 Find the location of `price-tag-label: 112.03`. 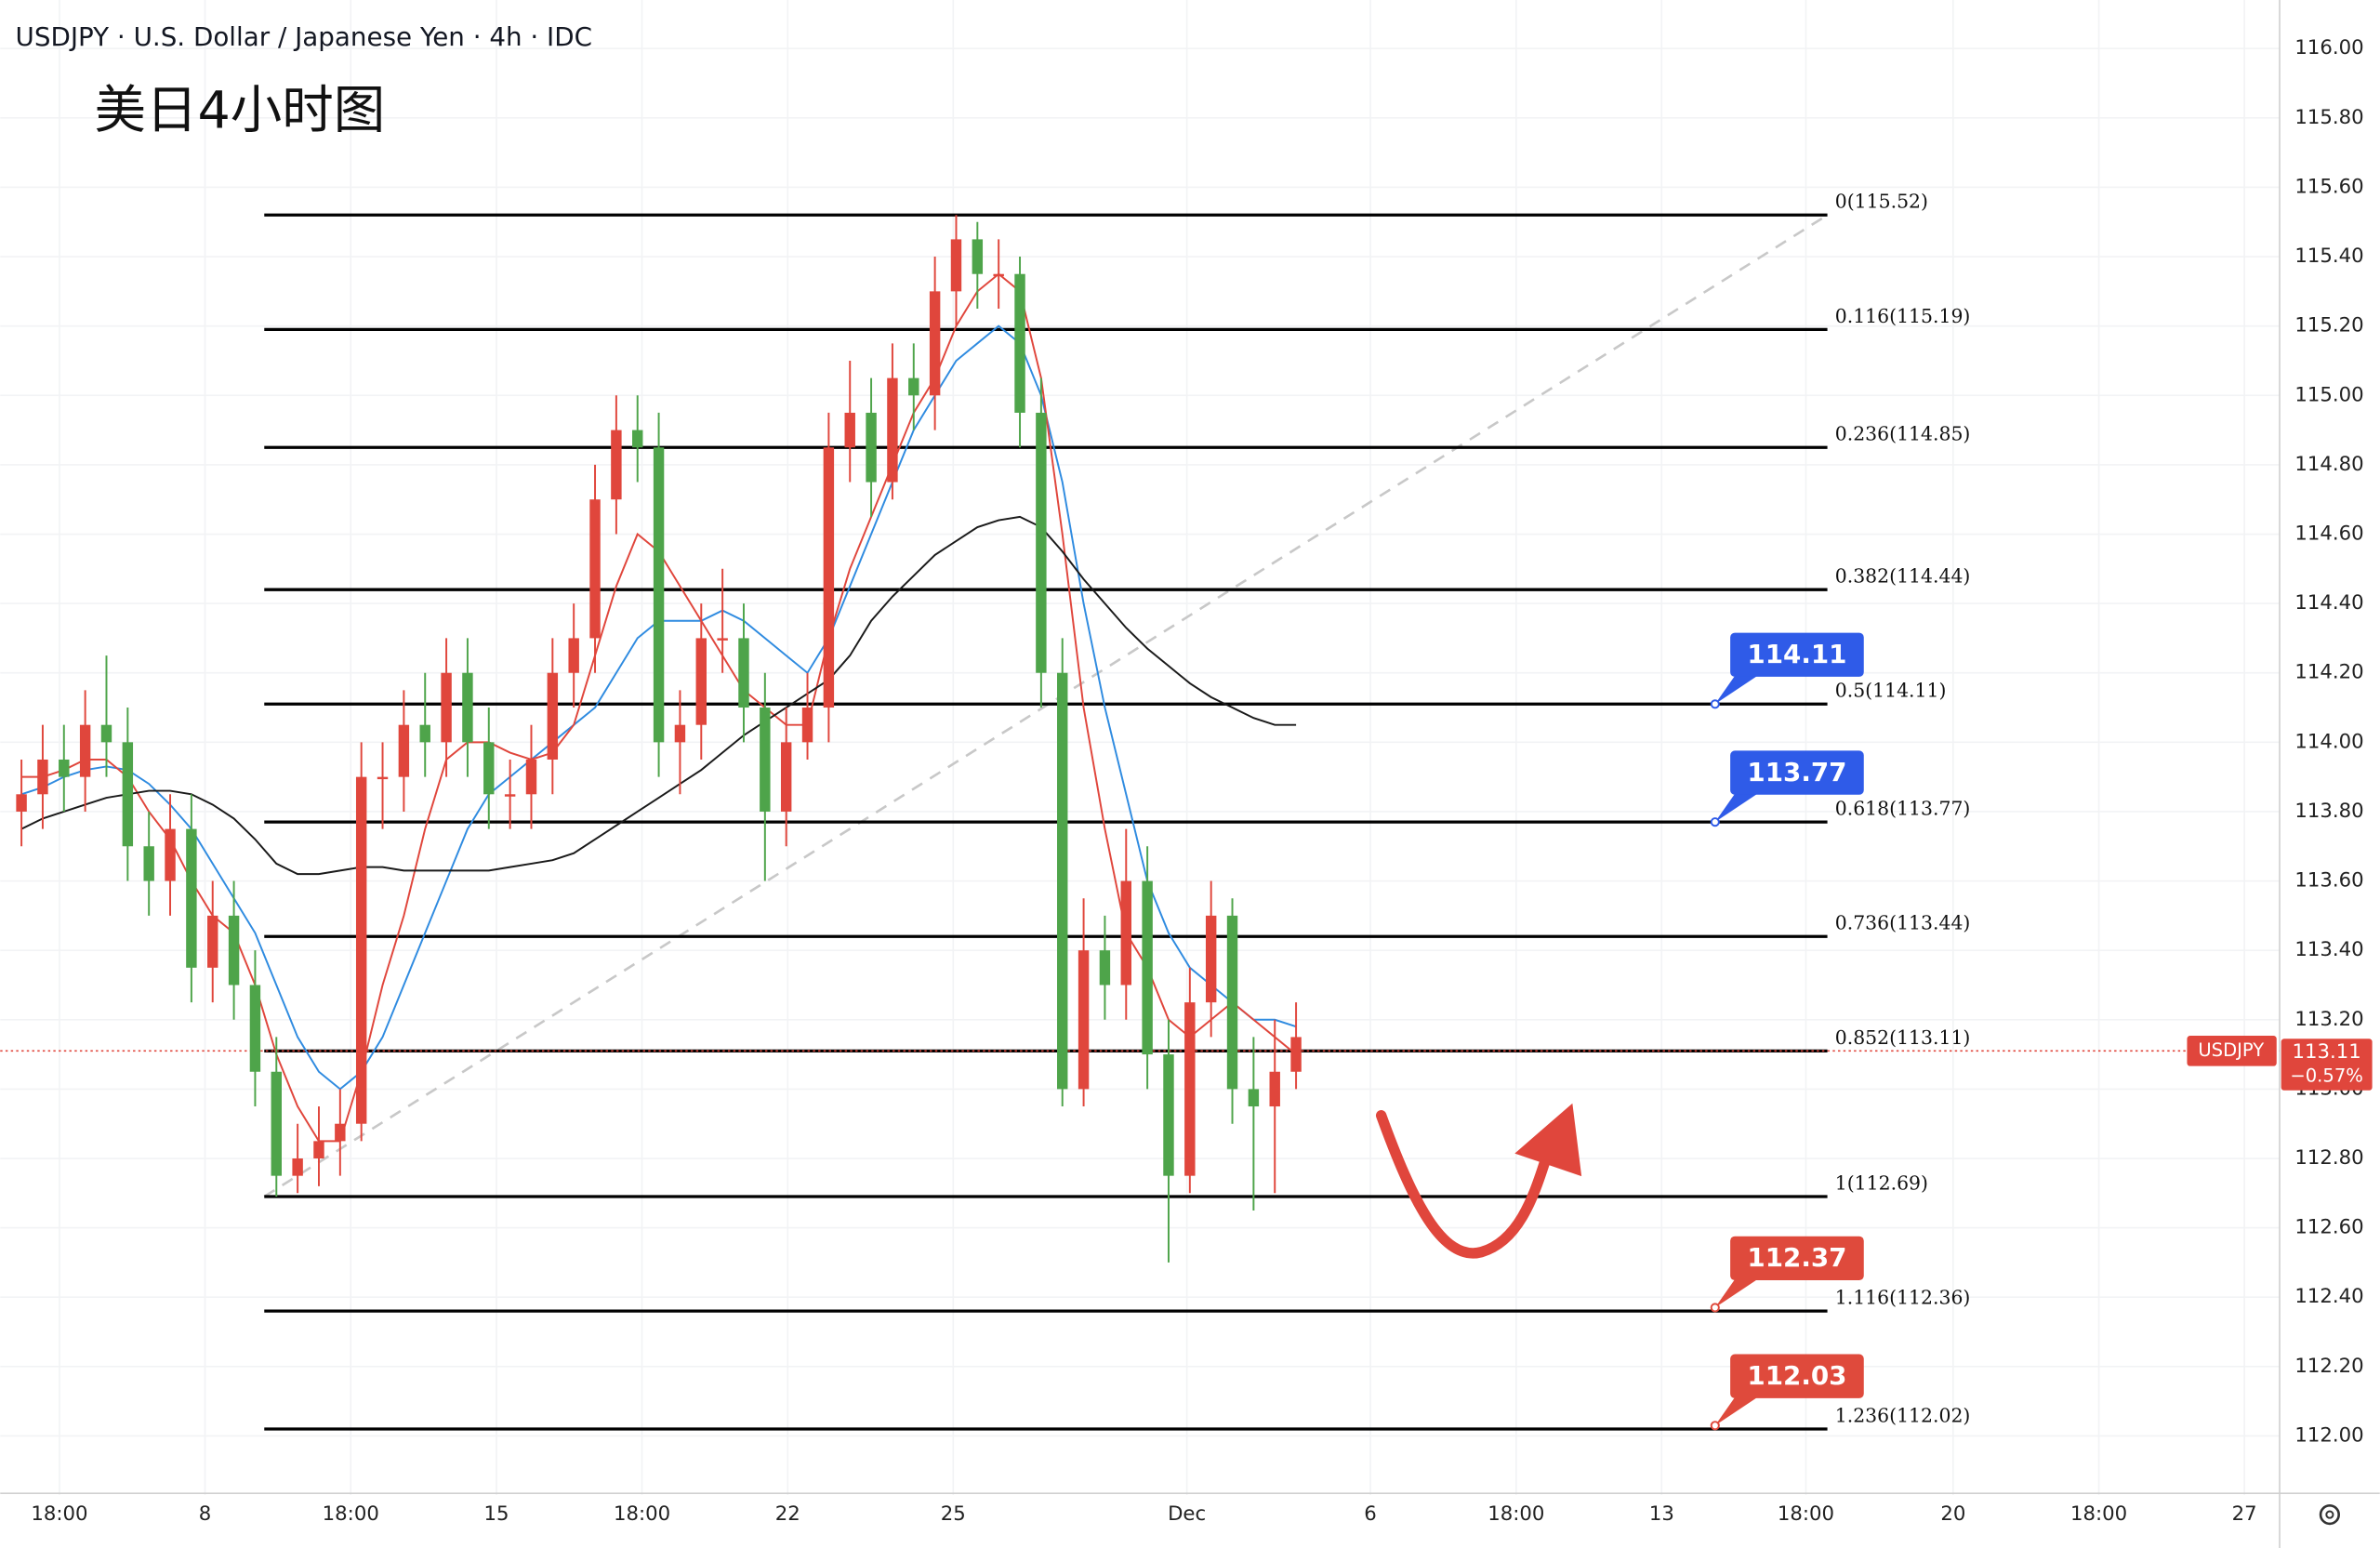

price-tag-label: 112.03 is located at coordinates (1796, 1375).